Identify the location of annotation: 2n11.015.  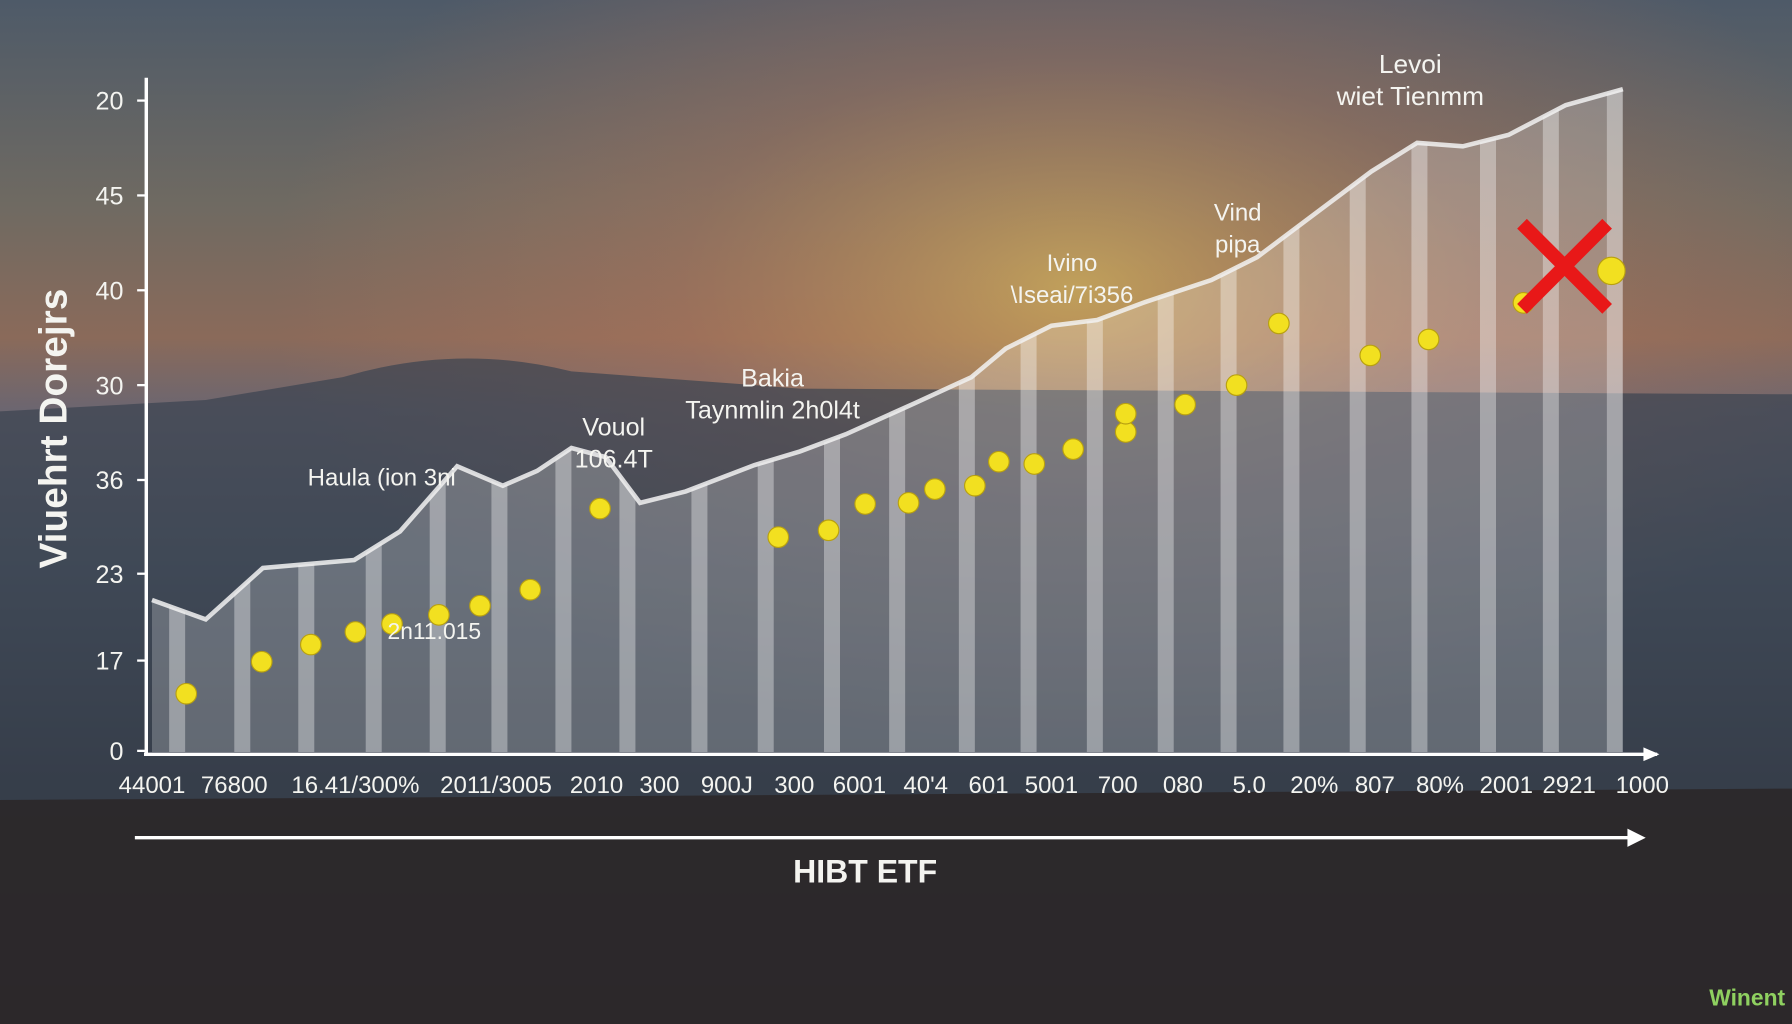
(434, 631).